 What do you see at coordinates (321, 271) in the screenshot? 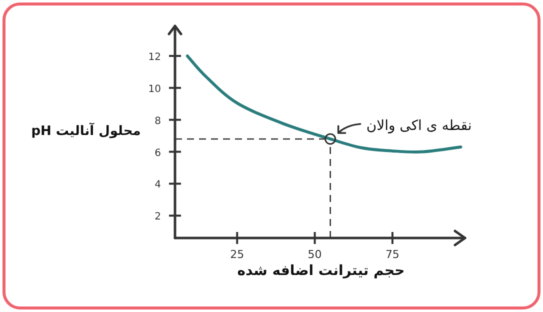
I see `x-axis-title: حجم تیترانت اضافه شده` at bounding box center [321, 271].